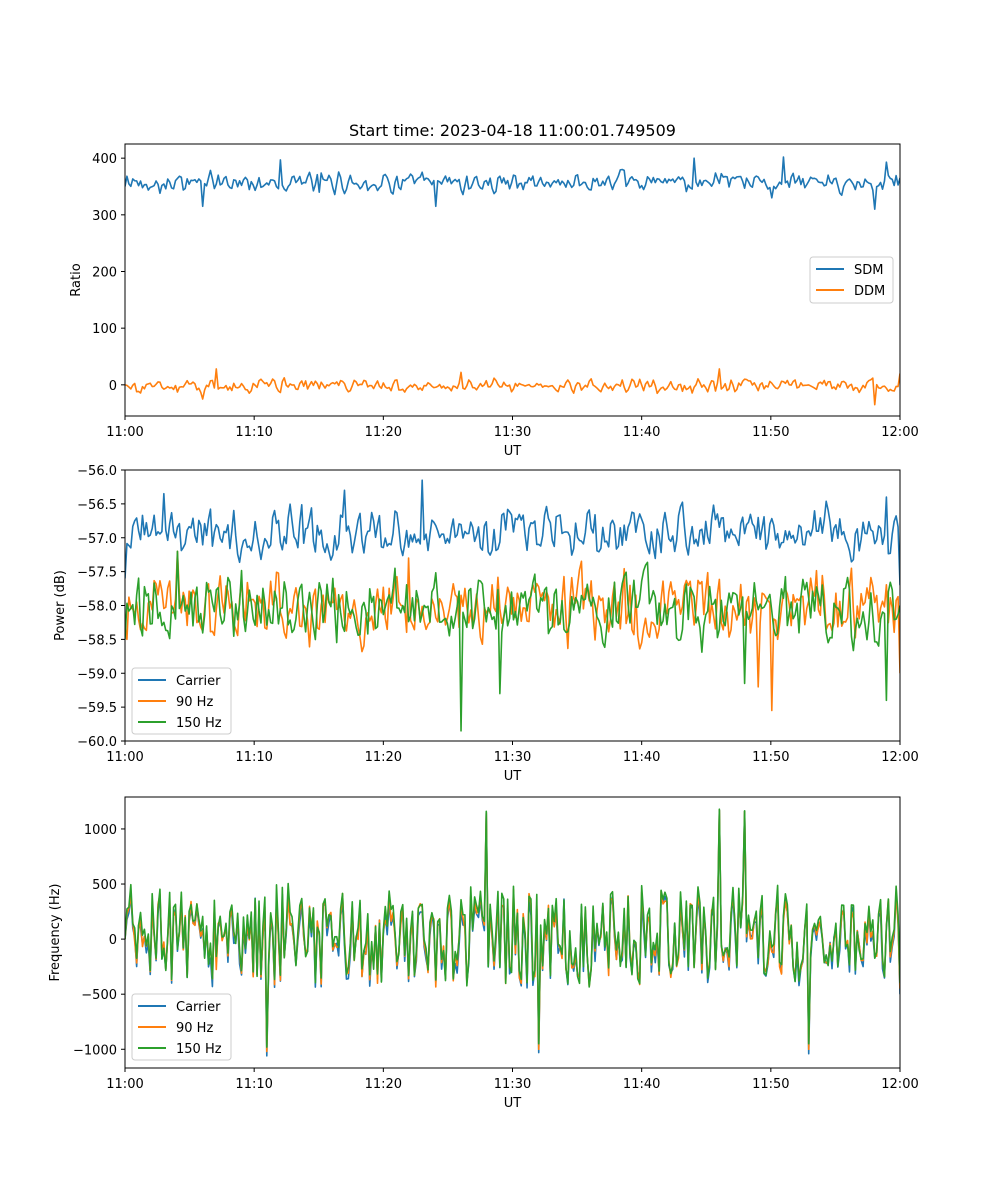 Image resolution: width=1000 pixels, height=1200 pixels. Describe the element at coordinates (512, 387) in the screenshot. I see `series-line-ddm` at that location.